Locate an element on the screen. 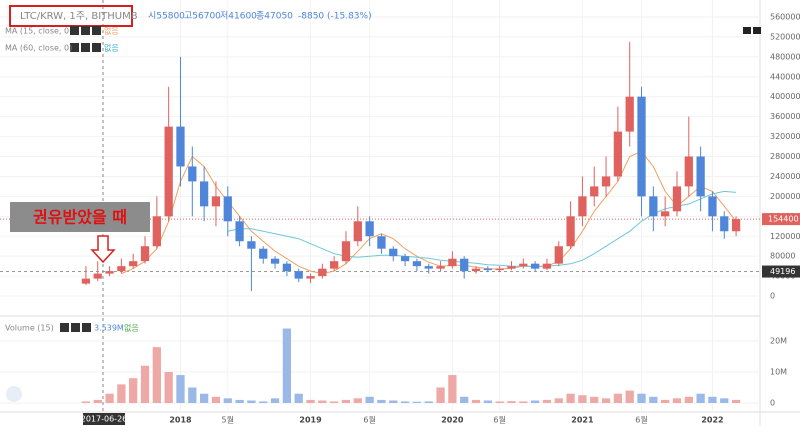 Image resolution: width=800 pixels, height=426 pixels. volume-tick-label: 20M is located at coordinates (778, 340).